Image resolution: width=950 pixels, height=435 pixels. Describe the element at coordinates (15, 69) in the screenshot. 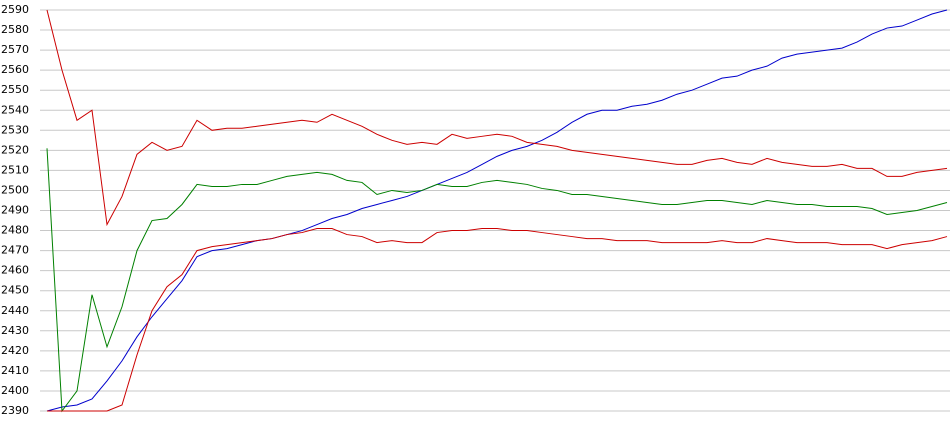

I see `y-tick-label: 2560` at that location.